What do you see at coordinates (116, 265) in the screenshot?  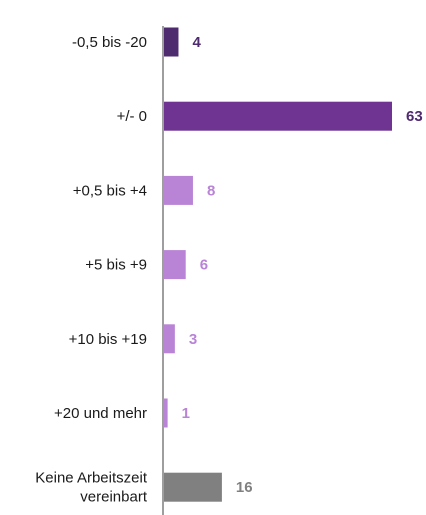 I see `category-label-3: +5 bis +9` at bounding box center [116, 265].